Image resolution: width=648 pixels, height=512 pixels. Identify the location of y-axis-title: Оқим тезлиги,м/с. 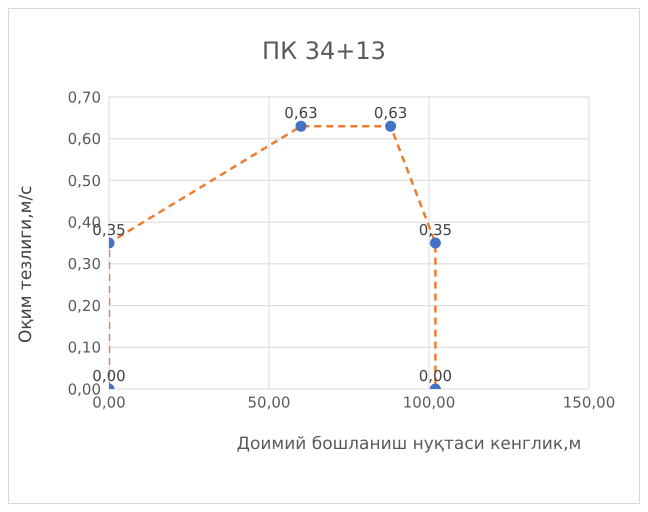
(26, 264).